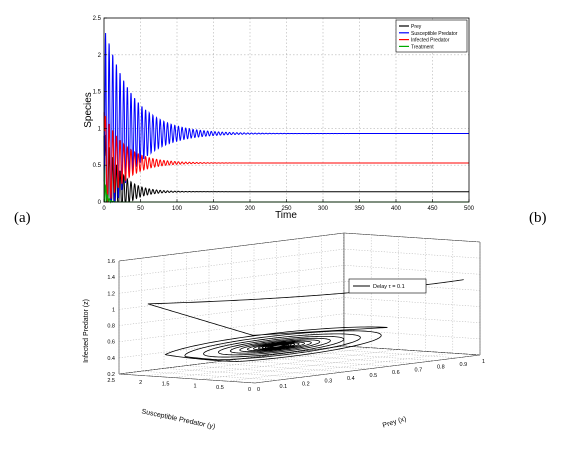 This screenshot has height=450, width=579. What do you see at coordinates (111, 375) in the screenshot?
I see `z-tick-label: 0.2` at bounding box center [111, 375].